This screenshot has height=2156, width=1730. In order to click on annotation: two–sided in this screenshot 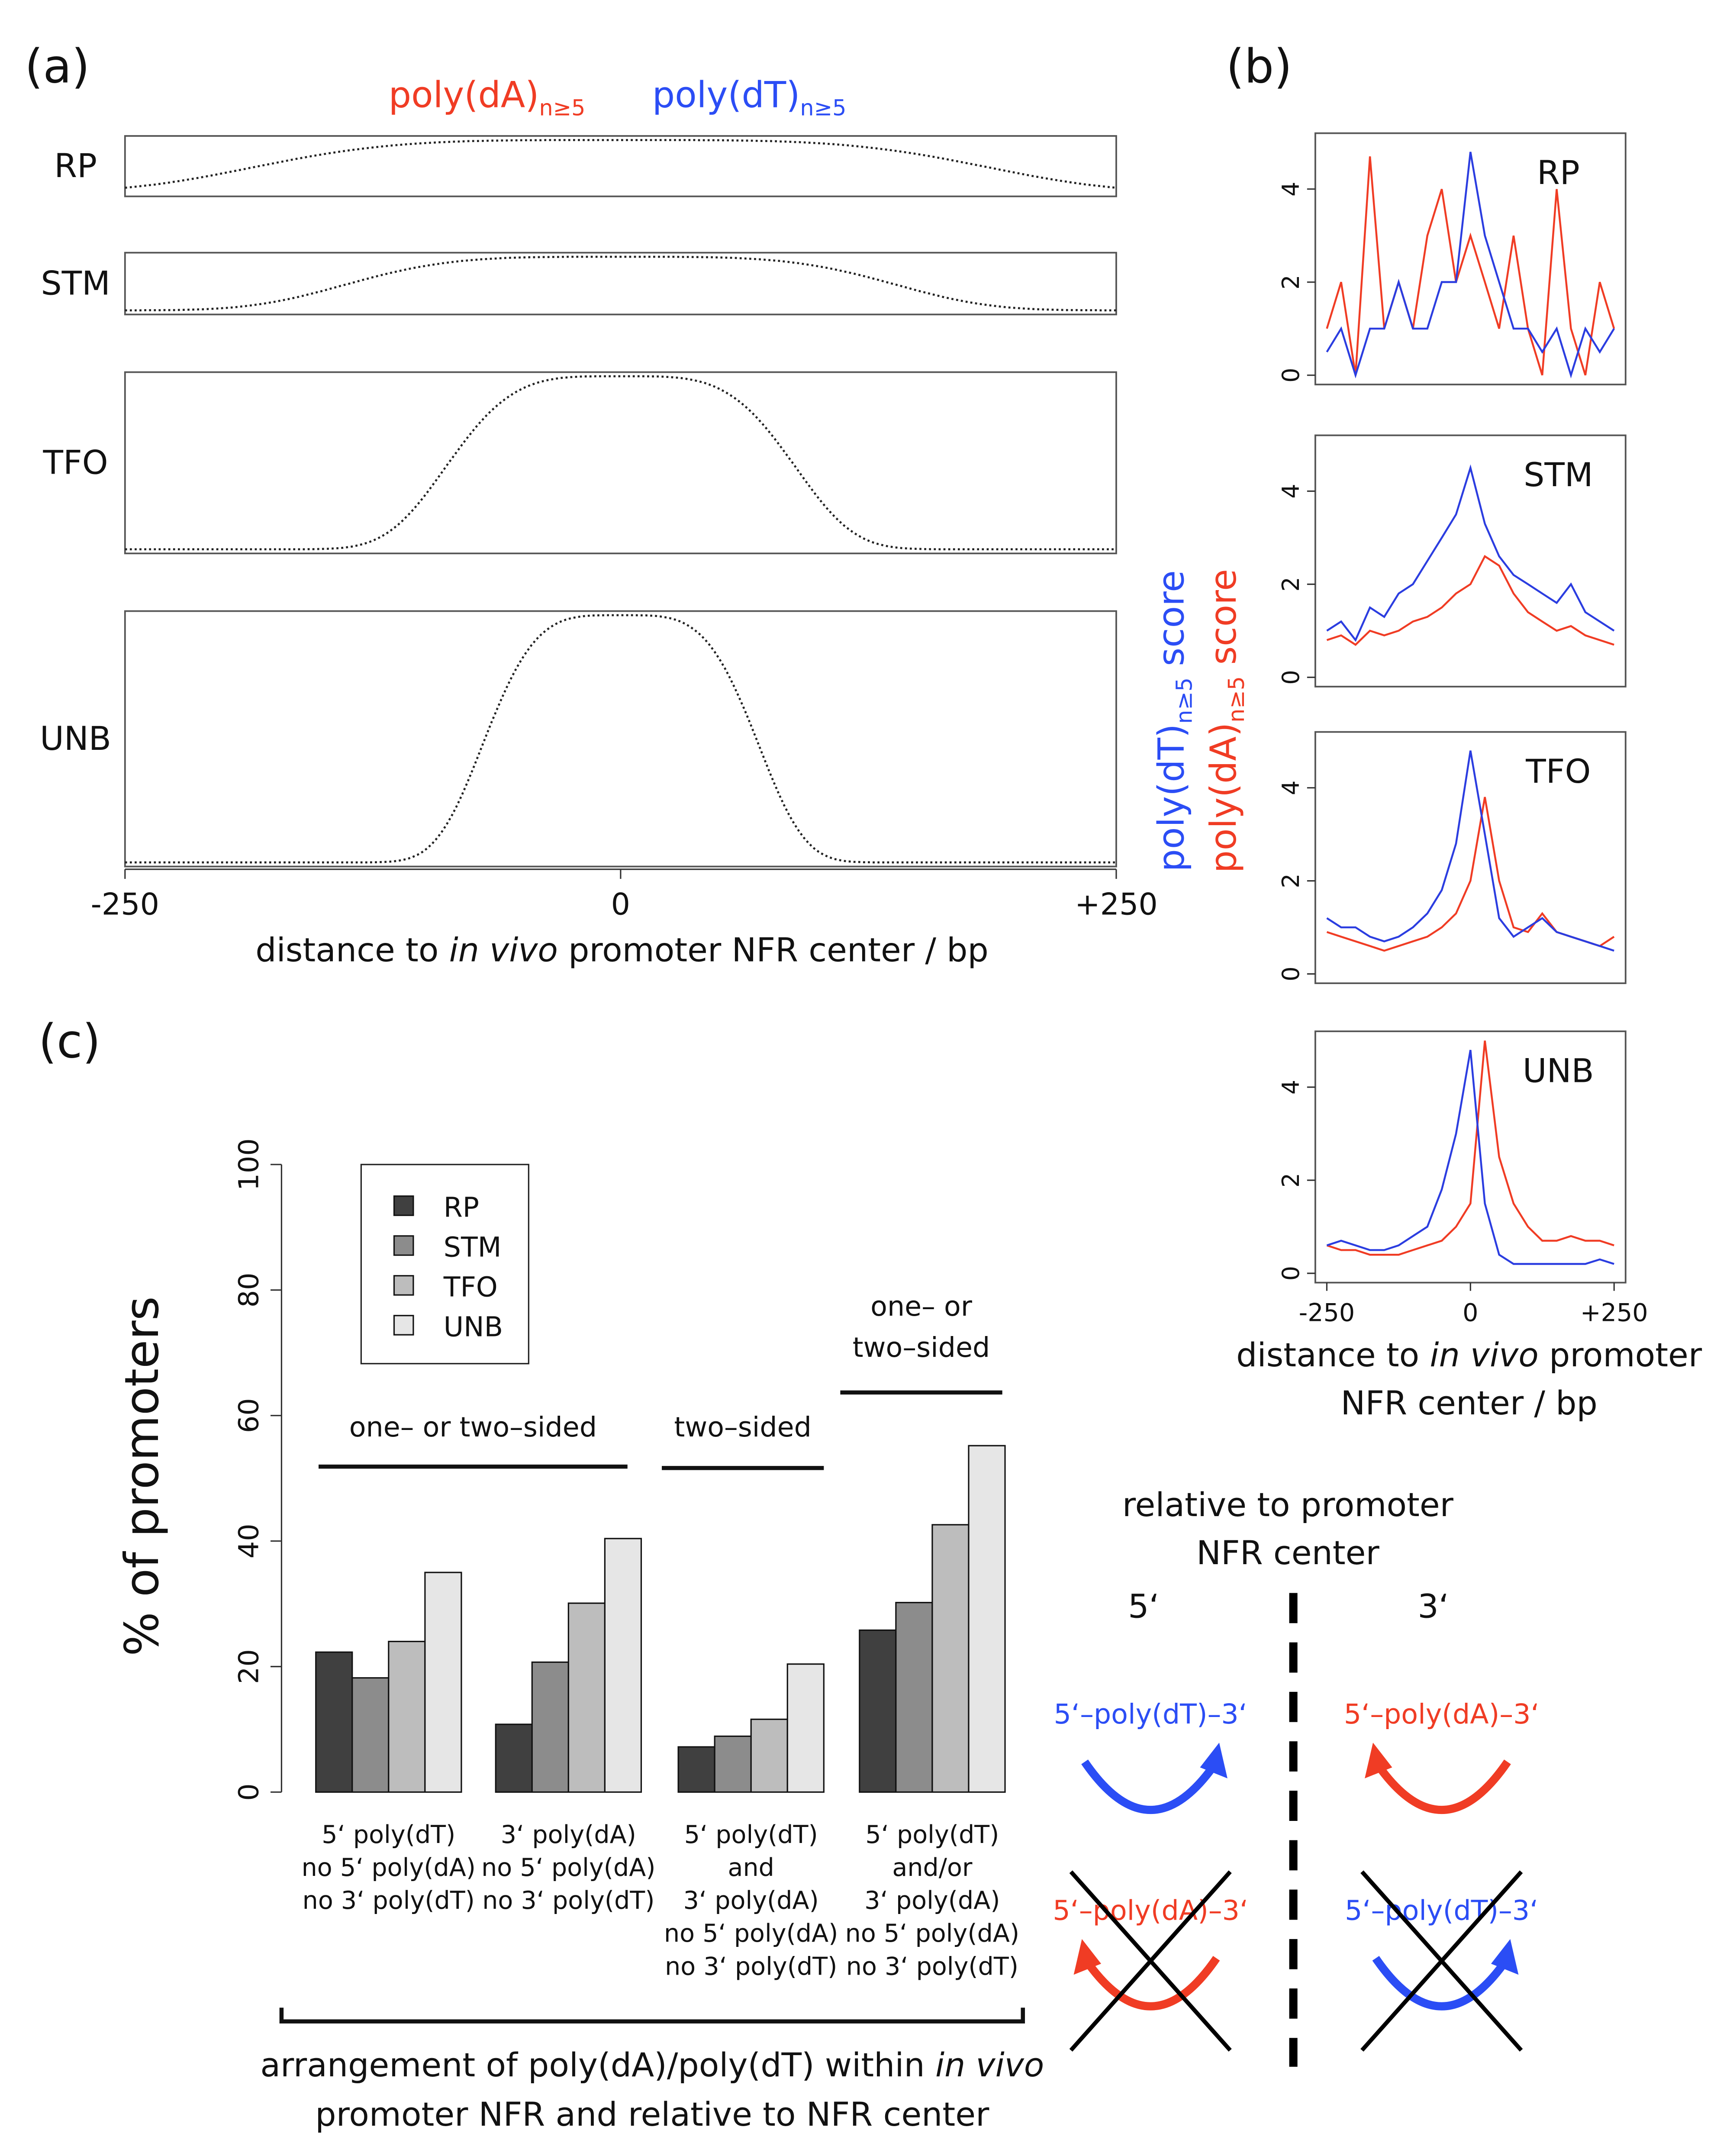, I will do `click(742, 1427)`.